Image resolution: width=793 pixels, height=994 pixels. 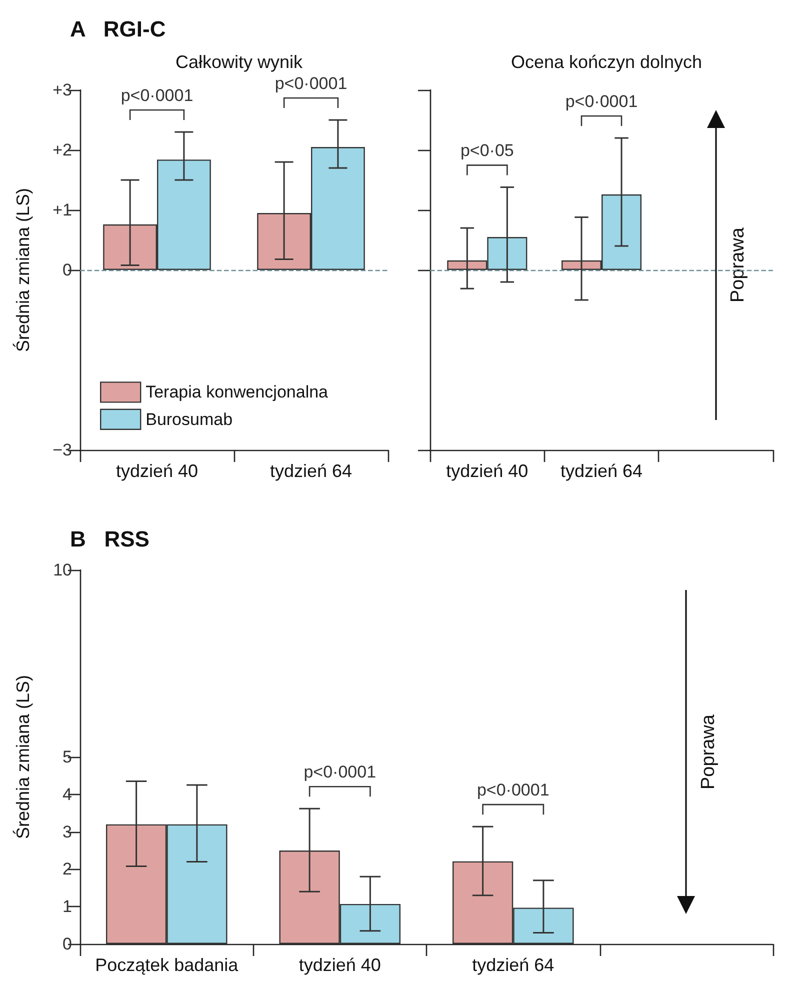 What do you see at coordinates (67, 869) in the screenshot?
I see `y-tick-label: 2` at bounding box center [67, 869].